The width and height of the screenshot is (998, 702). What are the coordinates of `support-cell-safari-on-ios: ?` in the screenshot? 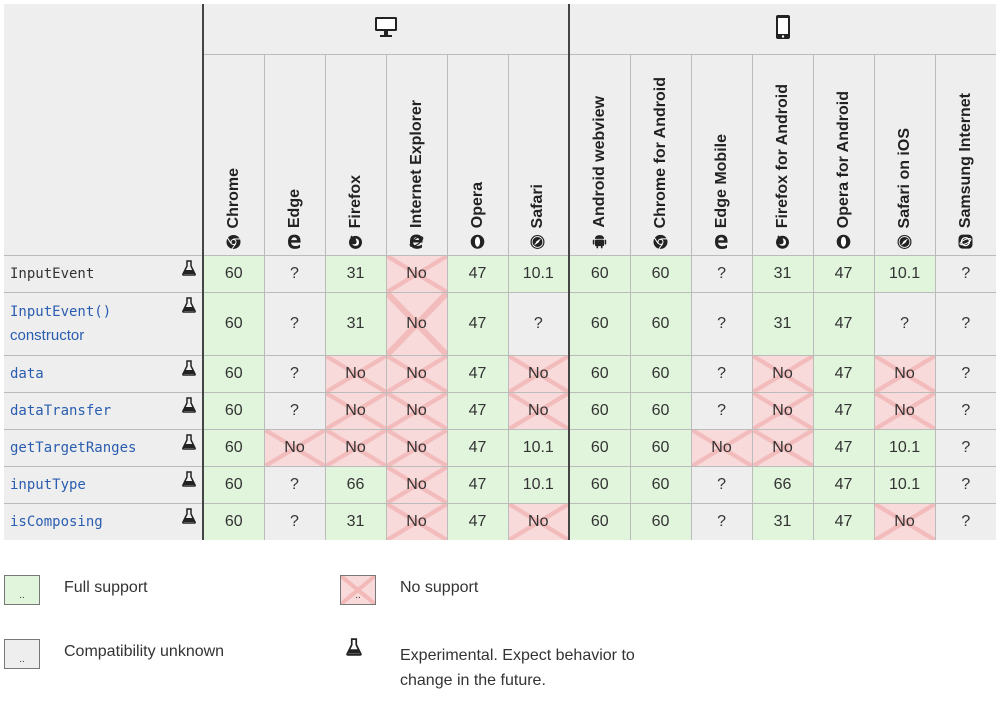 It's located at (904, 324).